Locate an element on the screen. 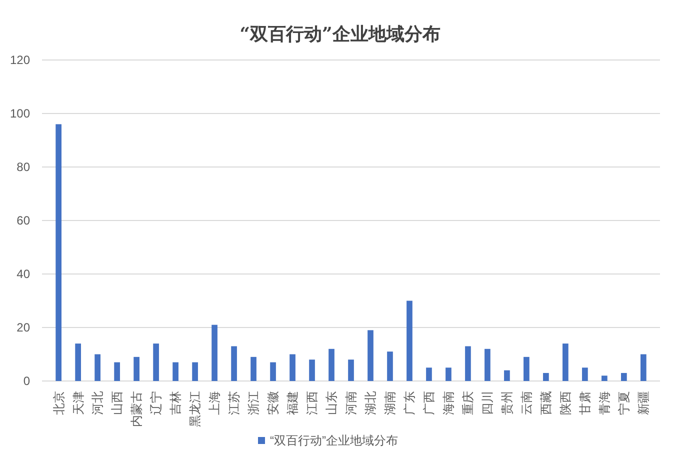 This screenshot has width=680, height=467. y-tick-label: 120 is located at coordinates (20, 60).